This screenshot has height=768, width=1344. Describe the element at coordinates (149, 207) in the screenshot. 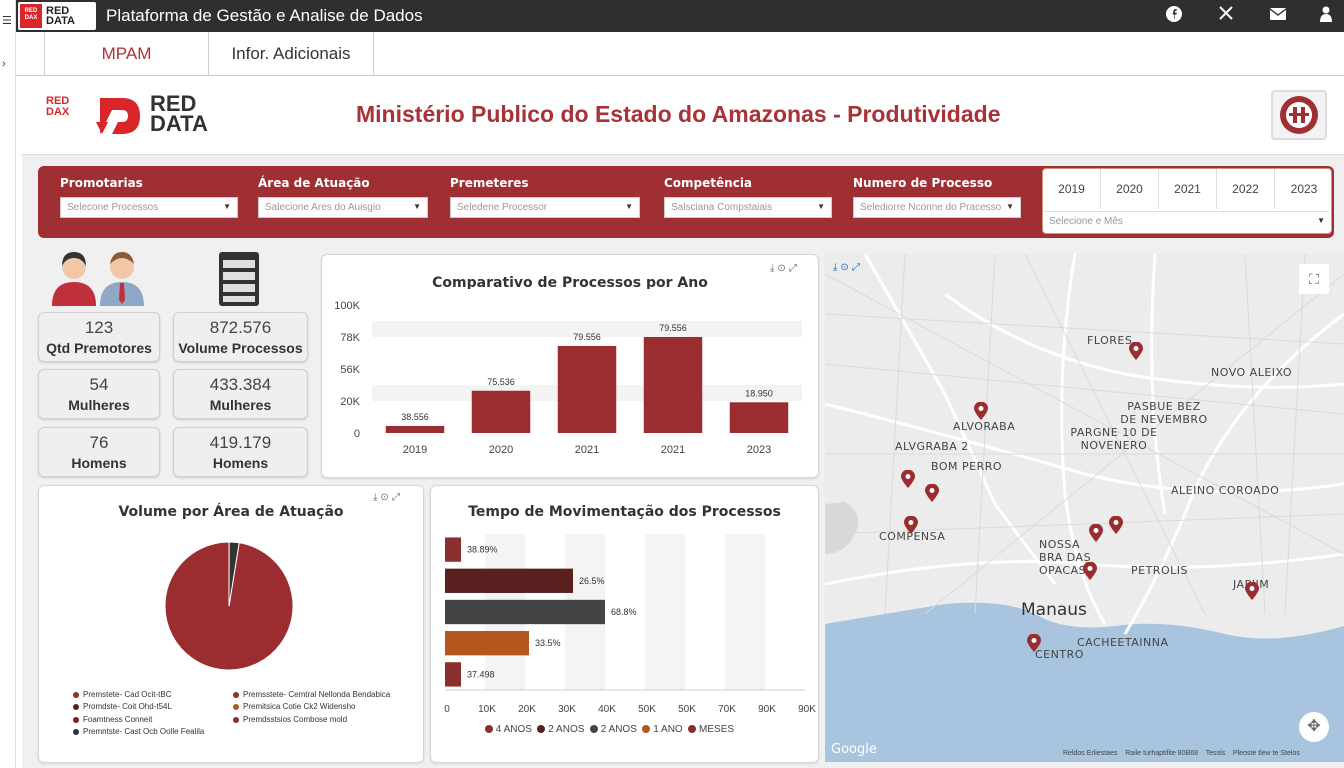

I see `filter-promotarias-select: Selecone Processos ▼` at that location.